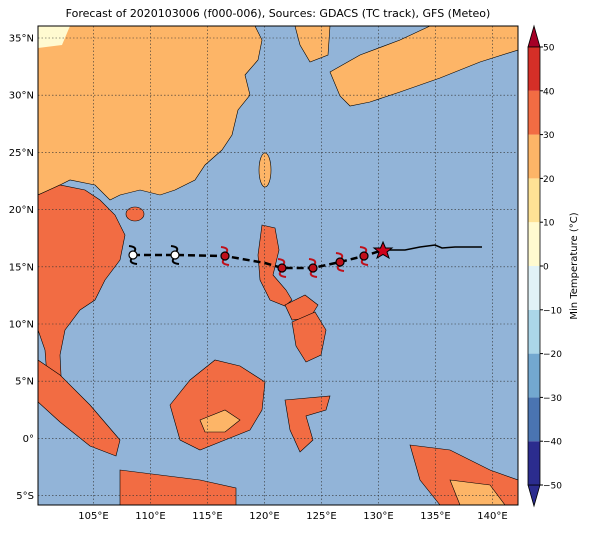 The image size is (592, 533). Describe the element at coordinates (135, 214) in the screenshot. I see `hainan` at that location.